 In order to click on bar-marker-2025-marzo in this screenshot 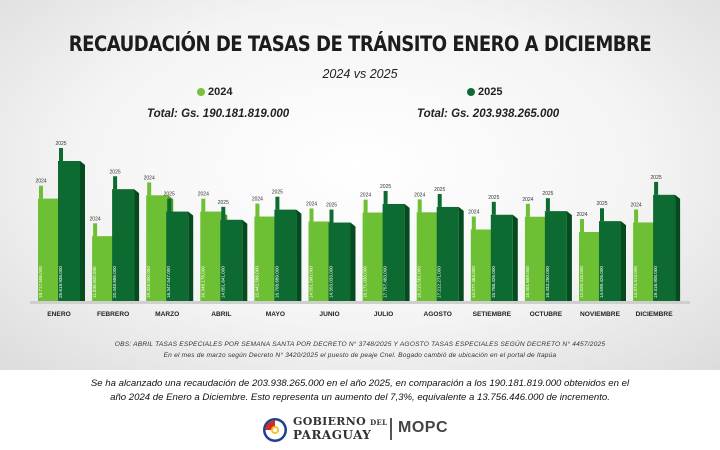, I will do `click(169, 205)`.